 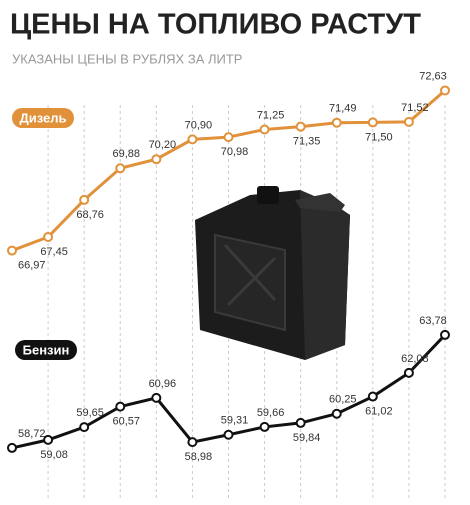 I want to click on value-label: 62,08, so click(x=415, y=359).